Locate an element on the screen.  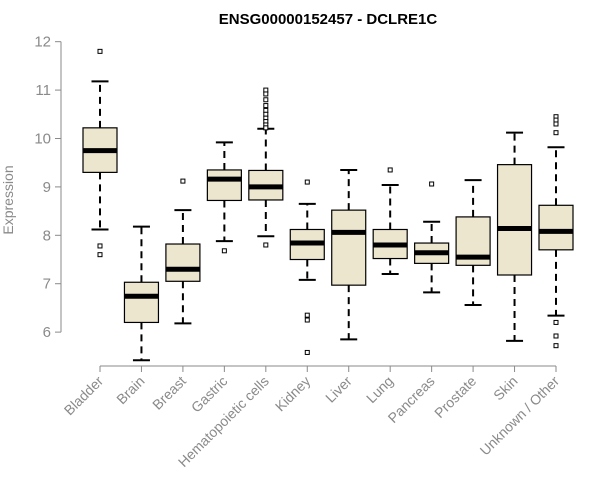
y-axis-label: Expression is located at coordinates (8, 199).